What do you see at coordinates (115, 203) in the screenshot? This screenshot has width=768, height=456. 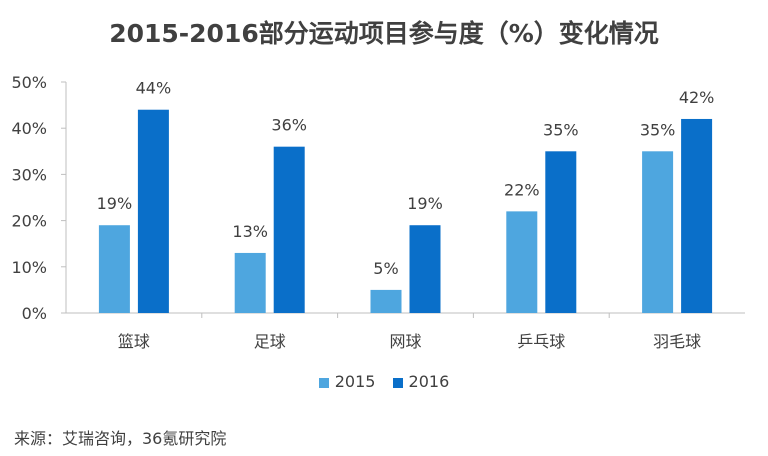 I see `data-label-2015-0: 19%` at bounding box center [115, 203].